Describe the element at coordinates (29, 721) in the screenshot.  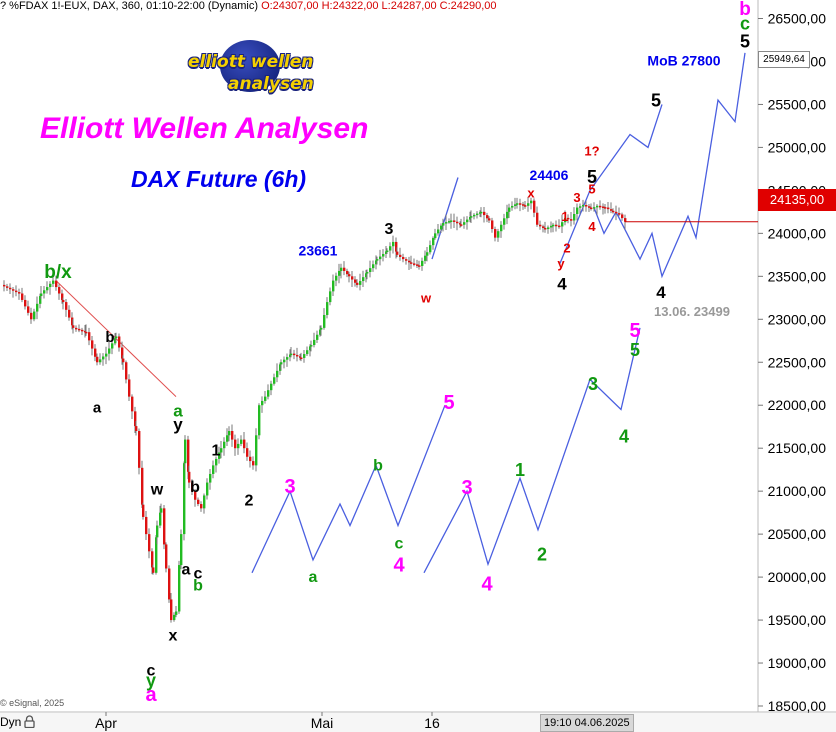
I see `lock-icon` at that location.